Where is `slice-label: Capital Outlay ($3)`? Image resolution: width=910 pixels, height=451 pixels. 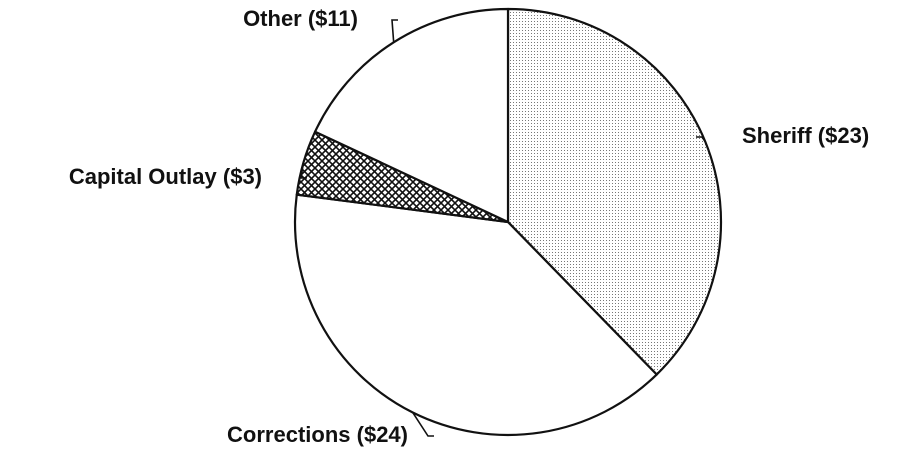
slice-label: Capital Outlay ($3) is located at coordinates (165, 176).